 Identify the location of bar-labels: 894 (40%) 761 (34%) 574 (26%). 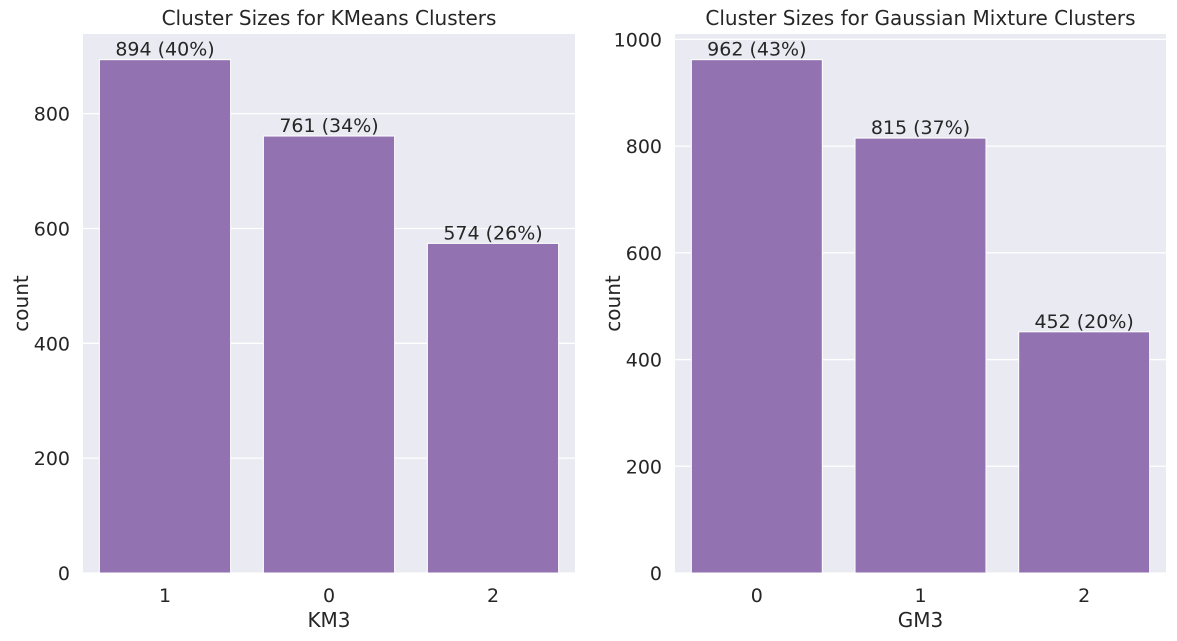
(328, 142).